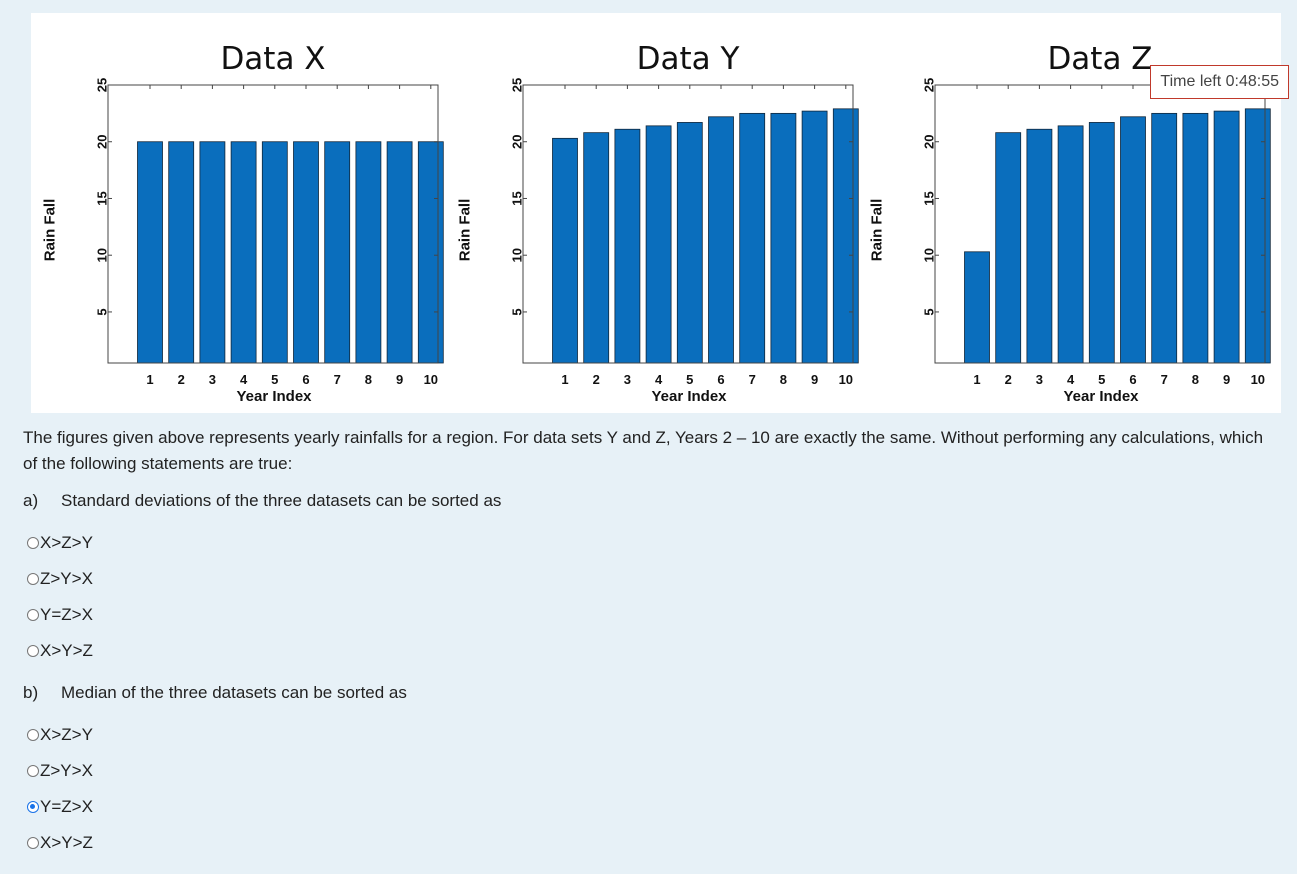 The height and width of the screenshot is (874, 1297). Describe the element at coordinates (1219, 82) in the screenshot. I see `time-left-indicator: Time left 0:48:55` at that location.